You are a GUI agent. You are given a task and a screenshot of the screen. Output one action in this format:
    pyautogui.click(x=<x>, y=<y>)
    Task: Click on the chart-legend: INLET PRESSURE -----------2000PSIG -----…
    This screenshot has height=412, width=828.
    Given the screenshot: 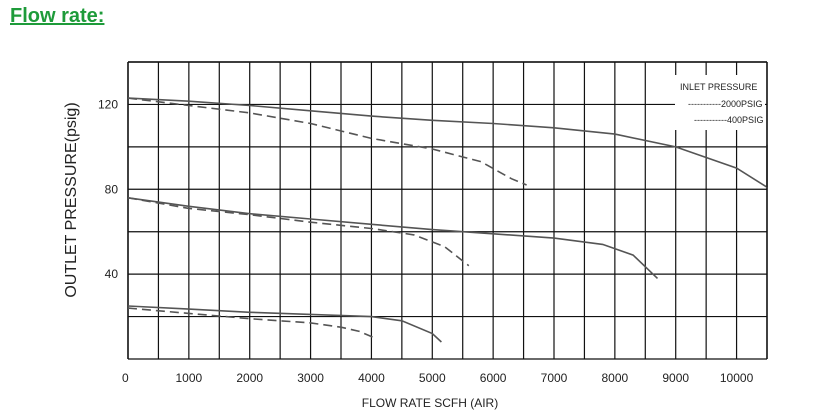 What is the action you would take?
    pyautogui.click(x=720, y=102)
    